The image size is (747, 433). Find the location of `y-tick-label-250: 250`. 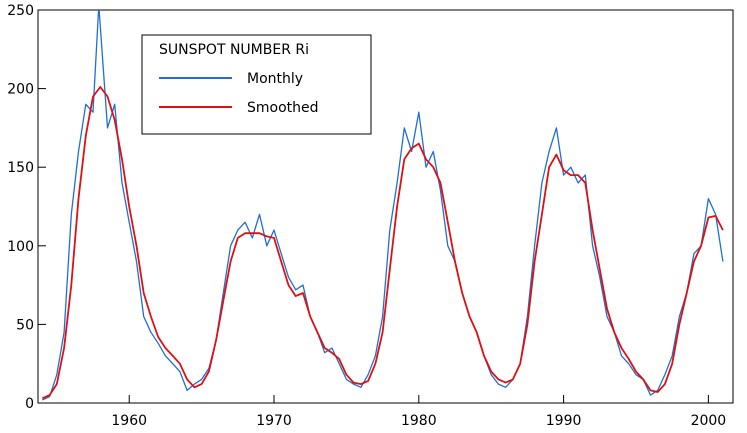

y-tick-label-250: 250 is located at coordinates (20, 11).